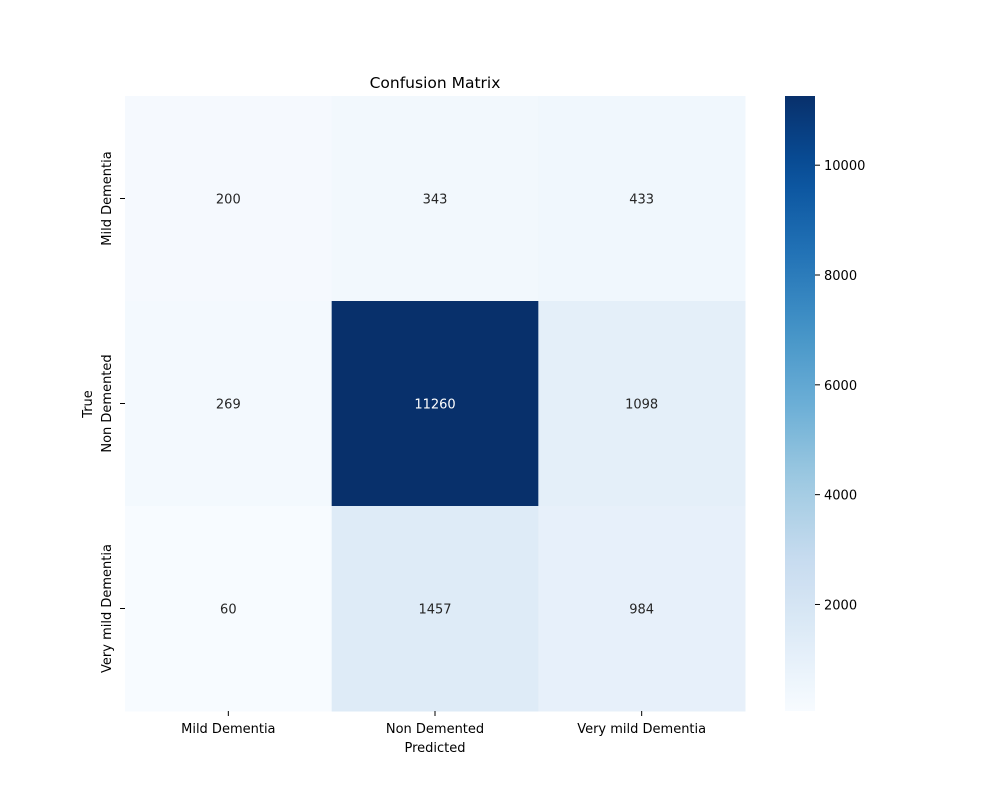  I want to click on cell-value-label: 11260, so click(434, 405).